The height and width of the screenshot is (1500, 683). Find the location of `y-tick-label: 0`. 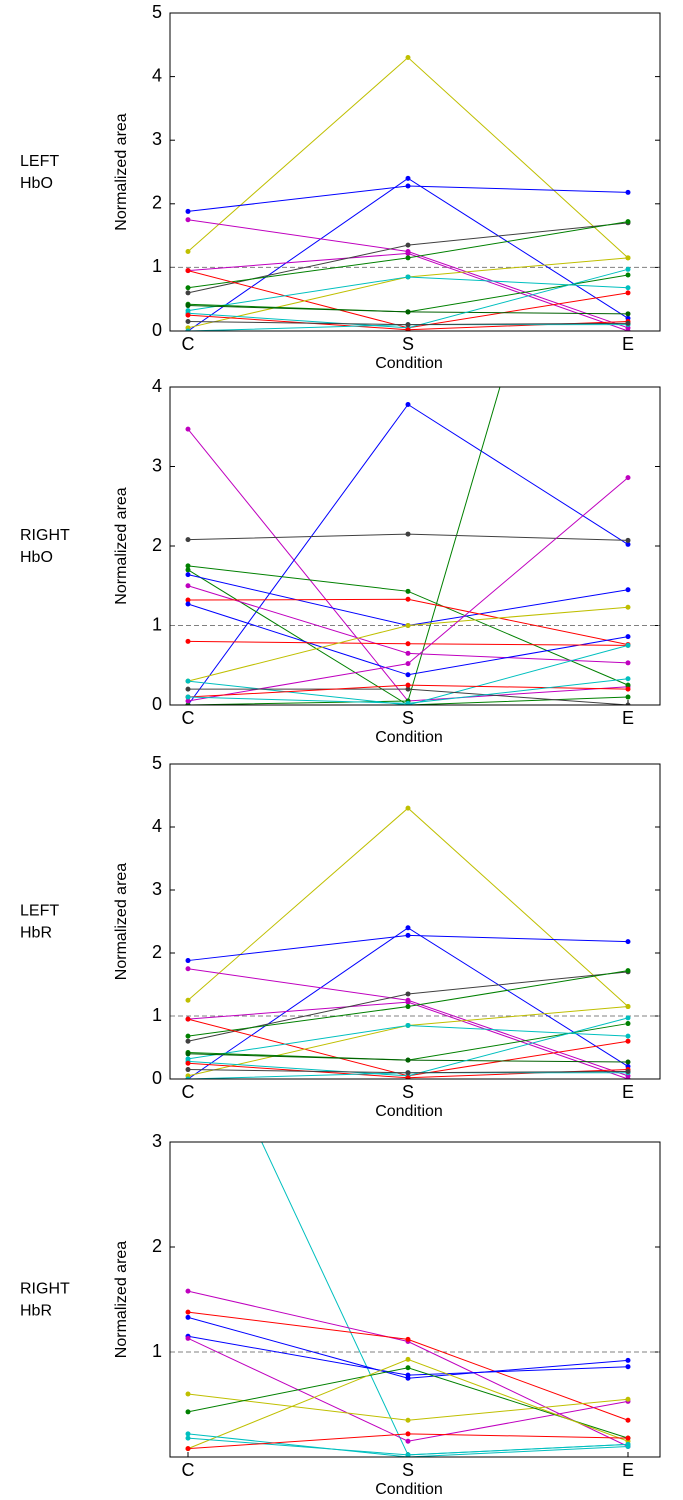

y-tick-label: 0 is located at coordinates (157, 704).